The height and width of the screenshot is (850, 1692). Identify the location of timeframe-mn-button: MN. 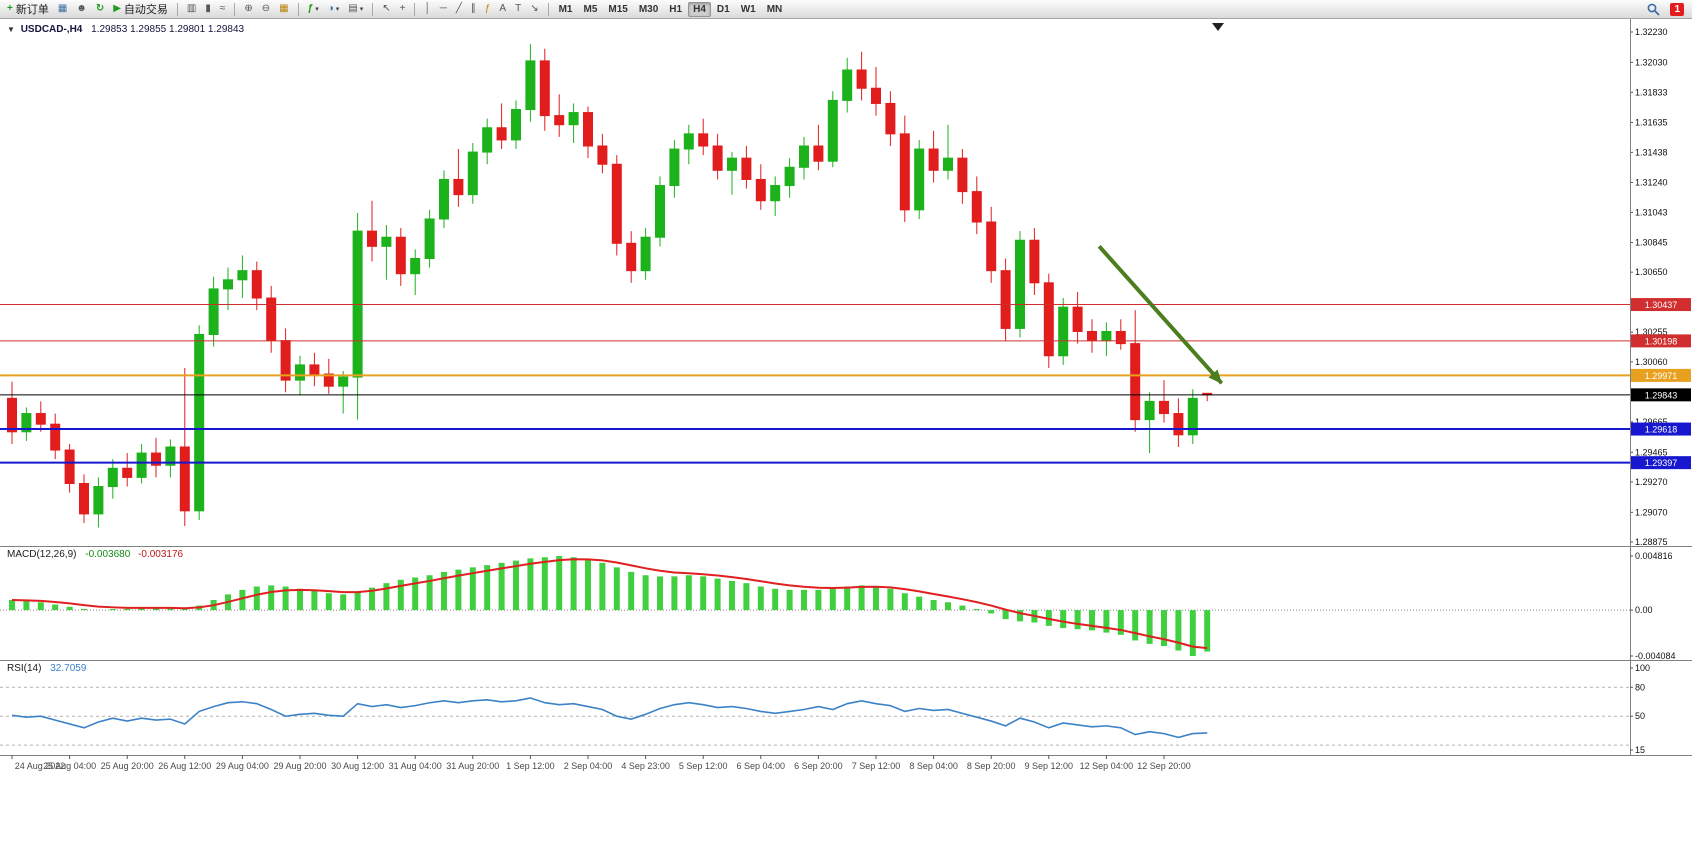
(775, 9).